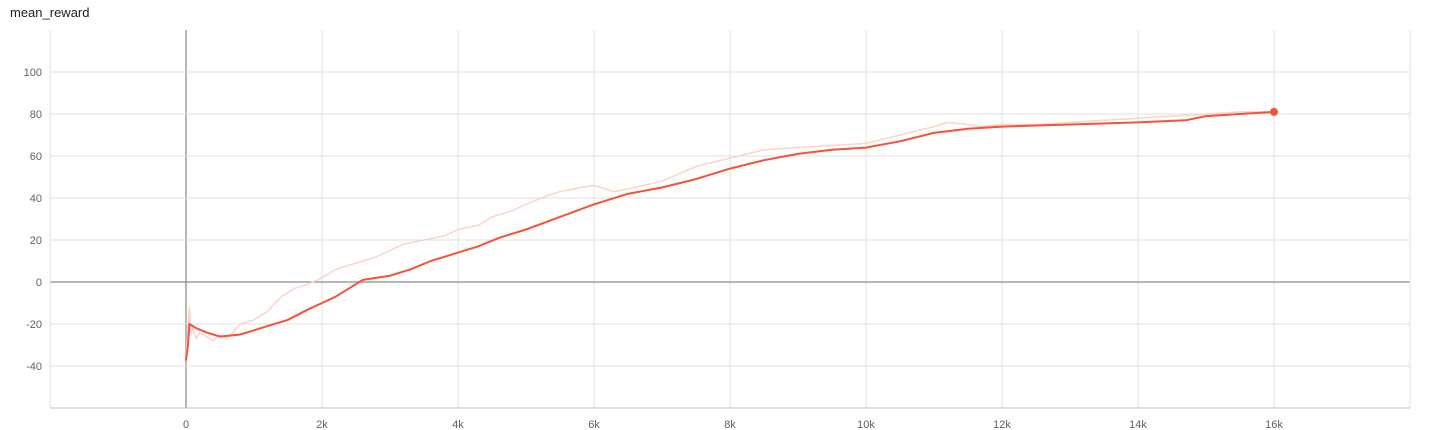 The height and width of the screenshot is (430, 1431). What do you see at coordinates (1138, 424) in the screenshot?
I see `x-tick-label: 14k` at bounding box center [1138, 424].